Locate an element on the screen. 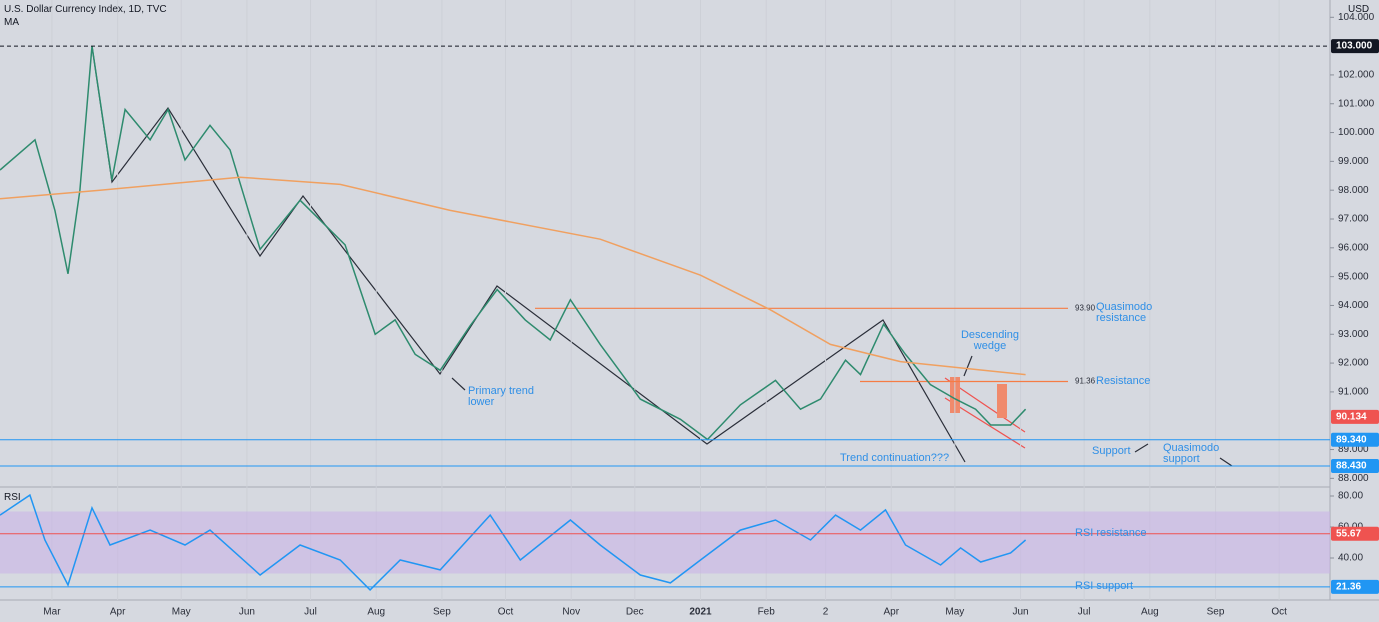  annotation: Descending wedge is located at coordinates (990, 340).